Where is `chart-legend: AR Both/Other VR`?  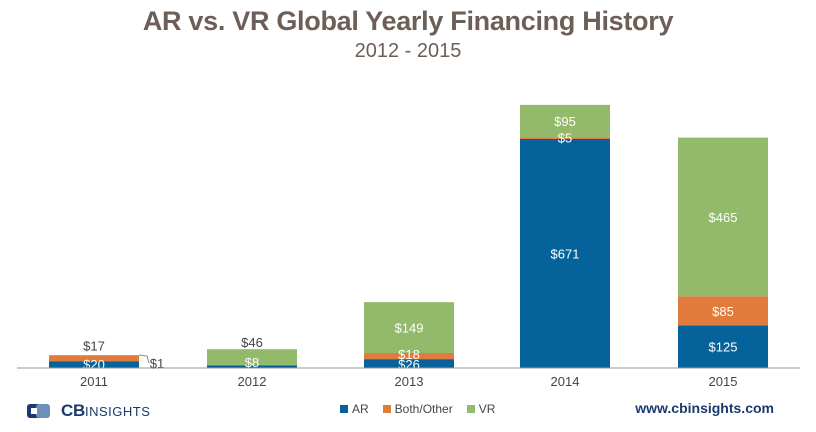
chart-legend: AR Both/Other VR is located at coordinates (424, 409).